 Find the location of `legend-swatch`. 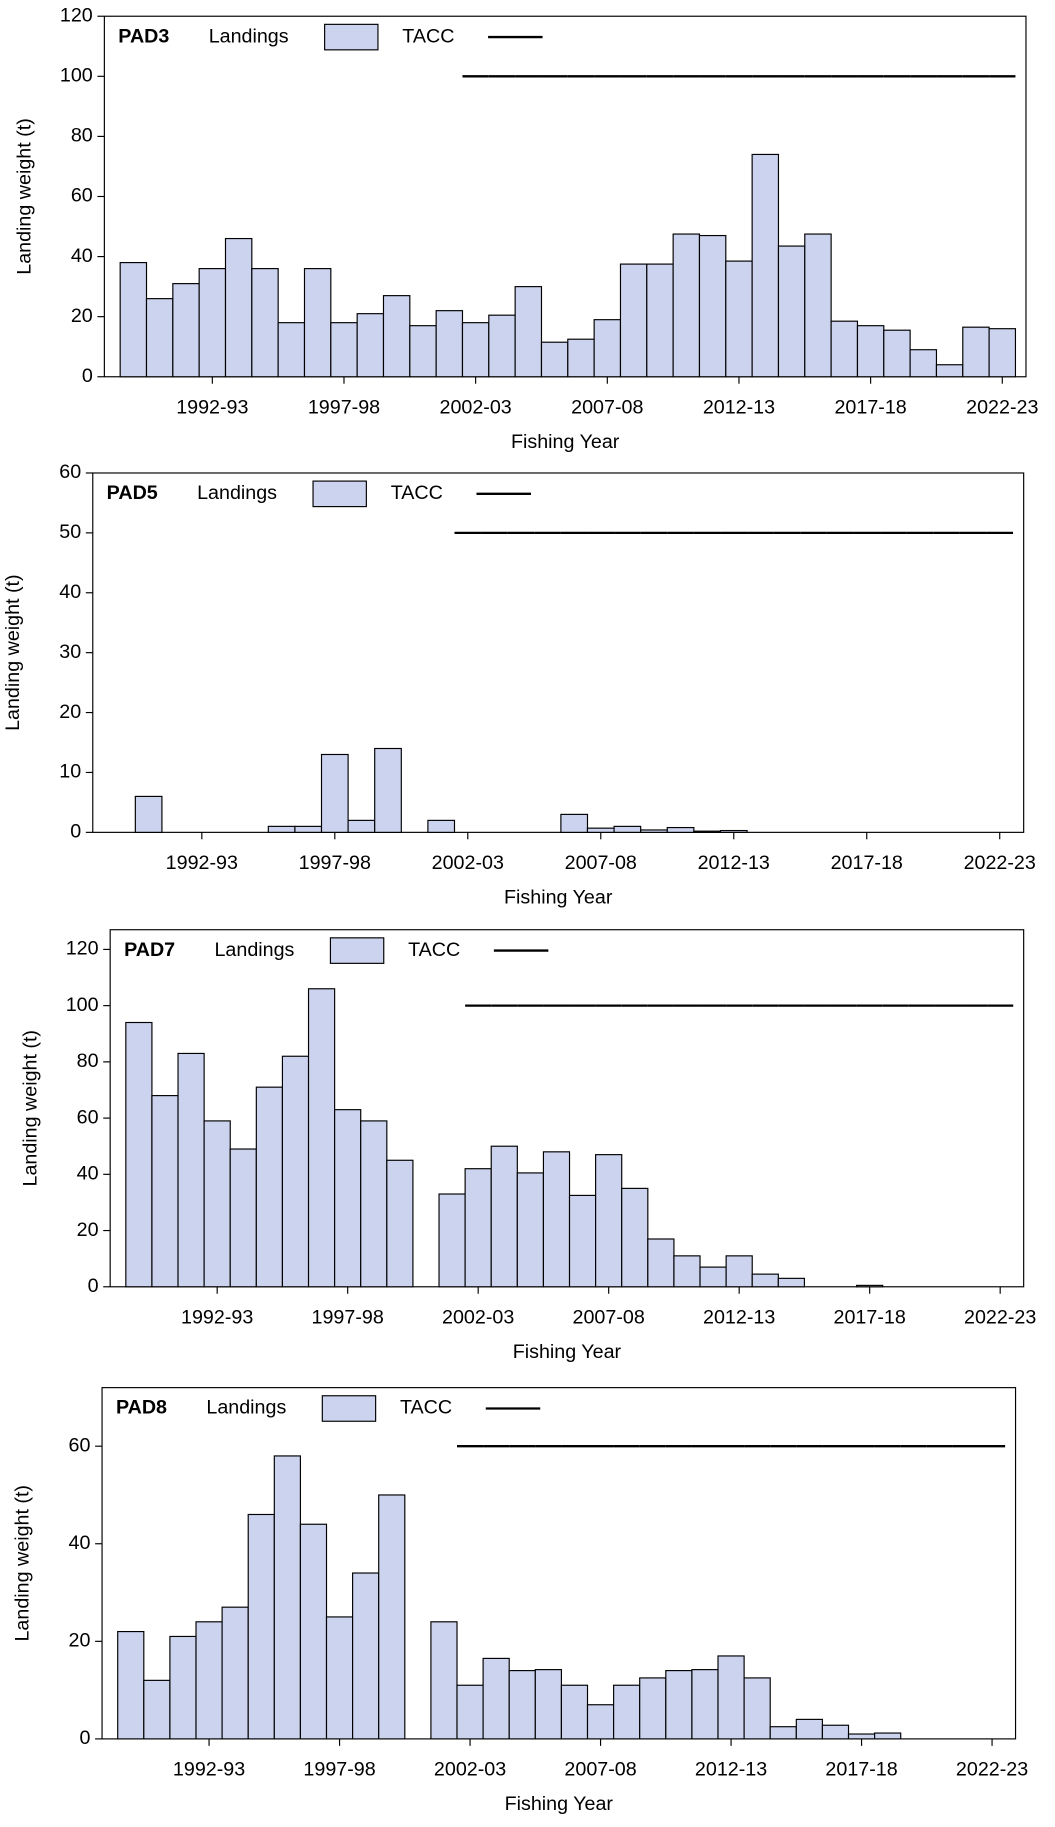

legend-swatch is located at coordinates (349, 1408).